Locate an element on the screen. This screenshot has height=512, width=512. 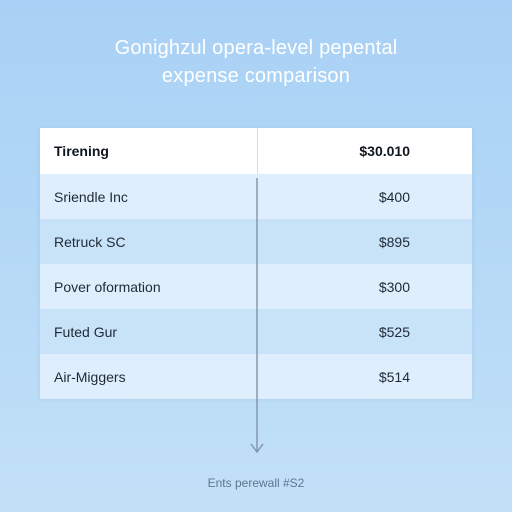
table-row: Pover oformation $300 is located at coordinates (256, 286).